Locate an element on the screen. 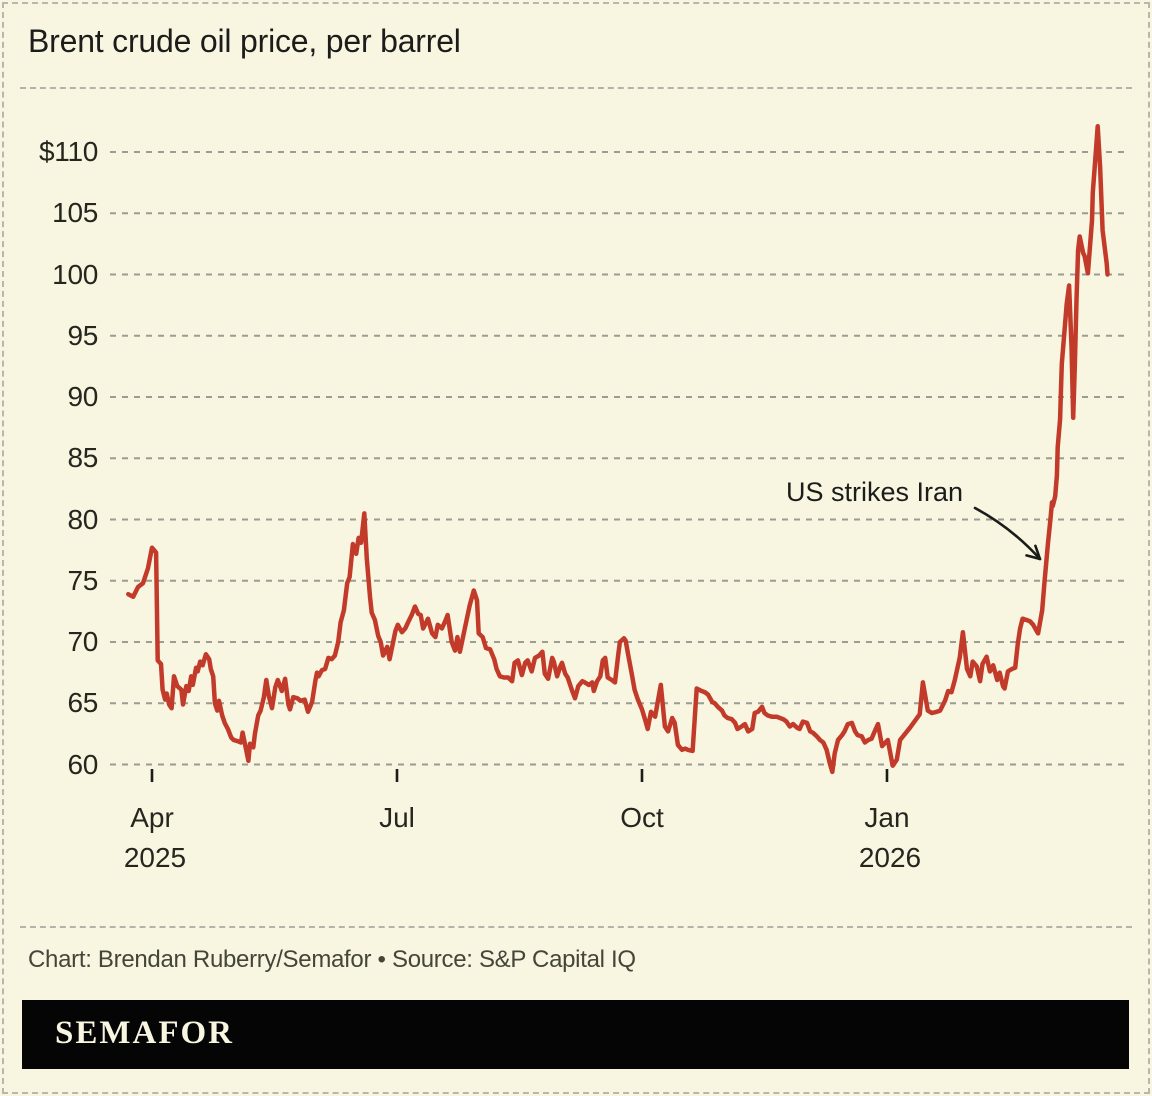 This screenshot has width=1152, height=1096. x-axis-label: Oct is located at coordinates (642, 817).